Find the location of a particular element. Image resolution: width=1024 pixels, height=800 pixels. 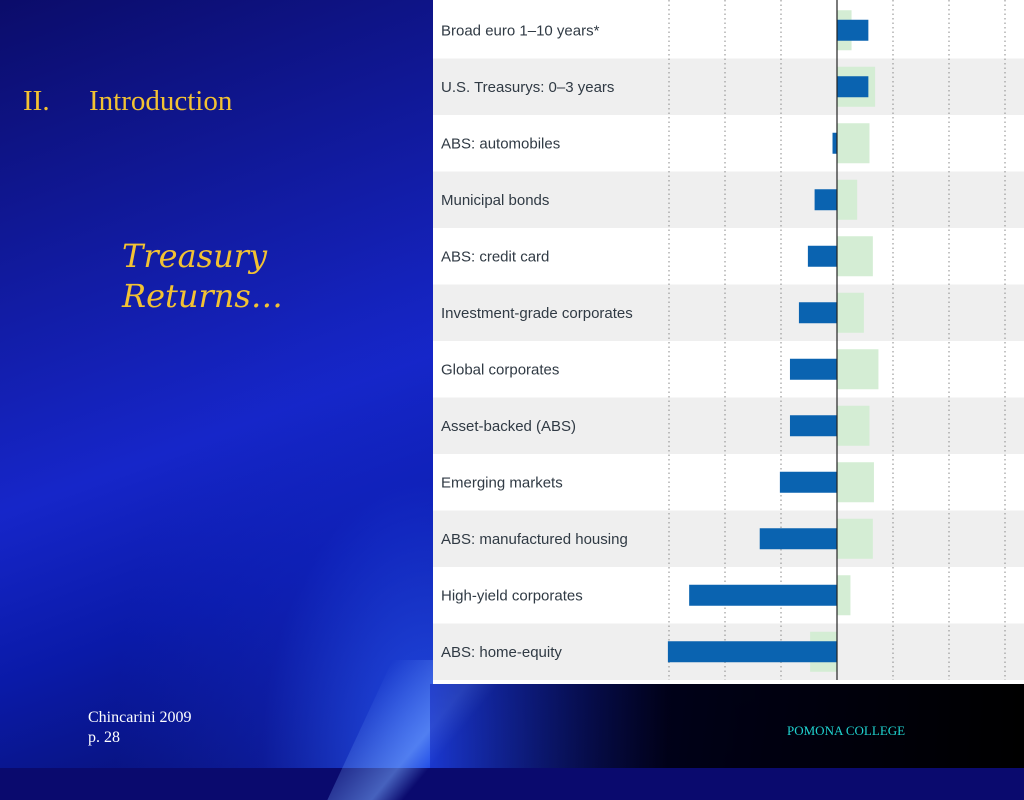

section-title: II. Introduction is located at coordinates (127, 101).